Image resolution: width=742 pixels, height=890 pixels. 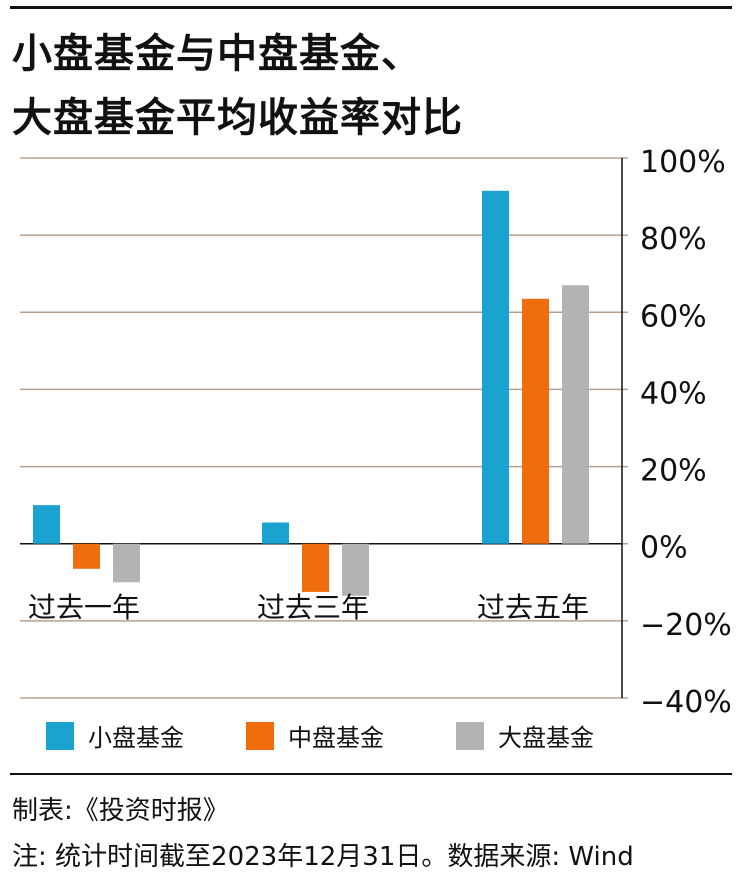 What do you see at coordinates (136, 738) in the screenshot?
I see `legend-label-small-cap: 小盘基金` at bounding box center [136, 738].